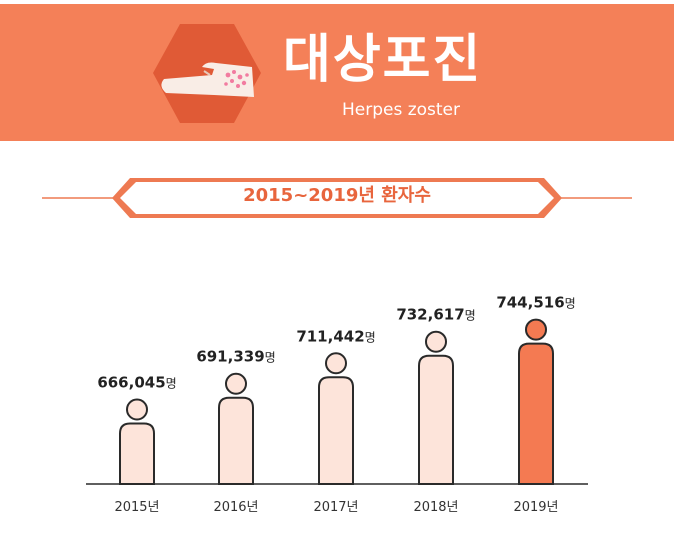  What do you see at coordinates (435, 315) in the screenshot?
I see `value-label: 732,617명` at bounding box center [435, 315].